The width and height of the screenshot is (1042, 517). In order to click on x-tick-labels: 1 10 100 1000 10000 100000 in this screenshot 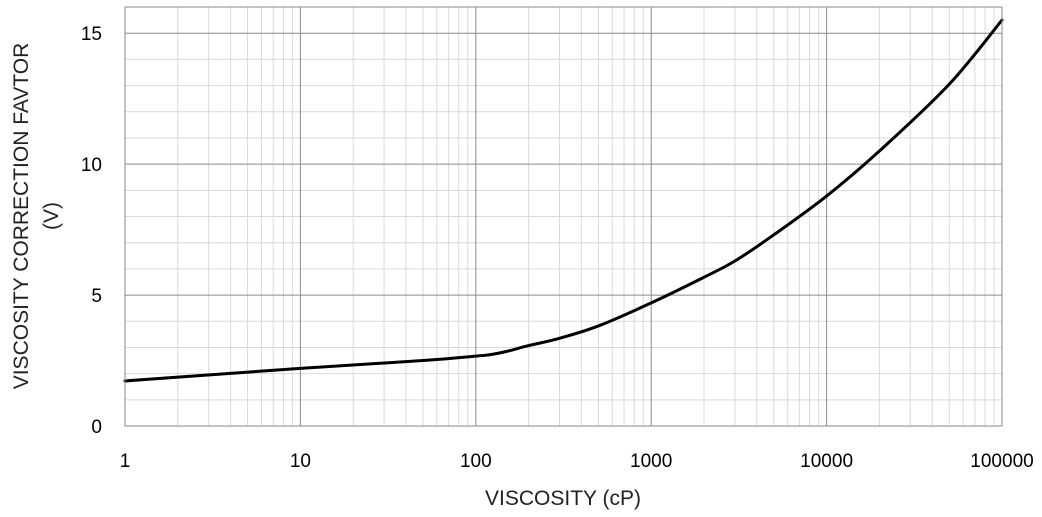, I will do `click(577, 461)`.